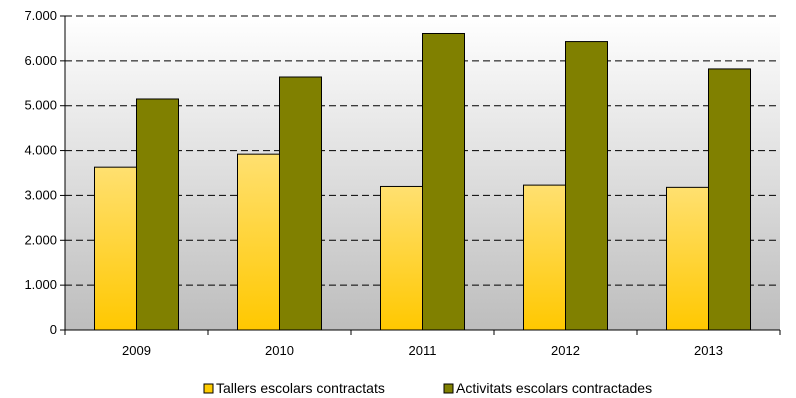 This screenshot has height=398, width=796. I want to click on x-tick-label: 2009, so click(136, 350).